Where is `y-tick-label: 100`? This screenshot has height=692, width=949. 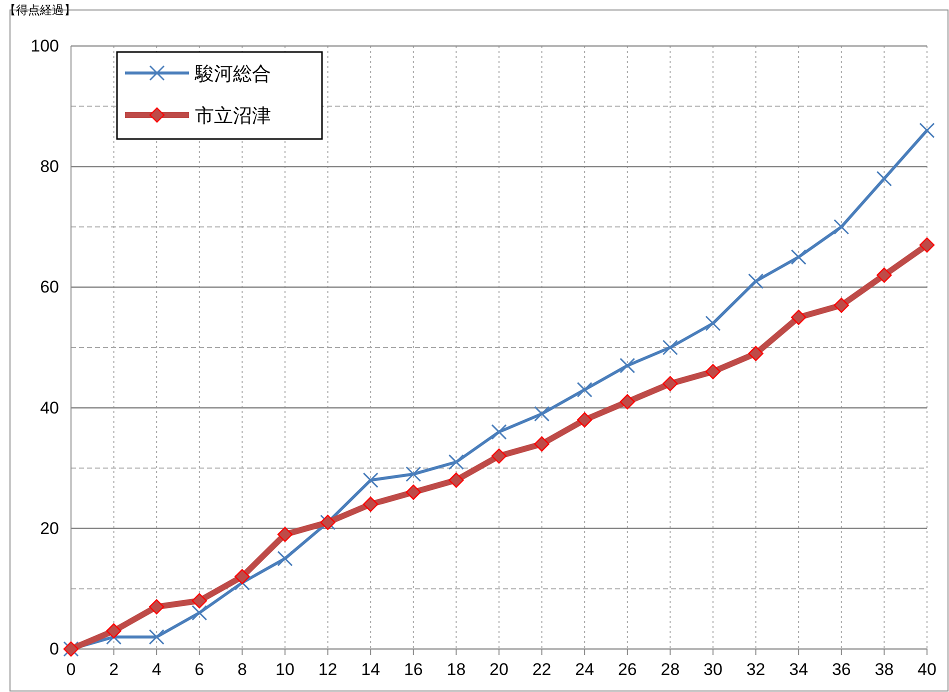
y-tick-label: 100 is located at coordinates (44, 46).